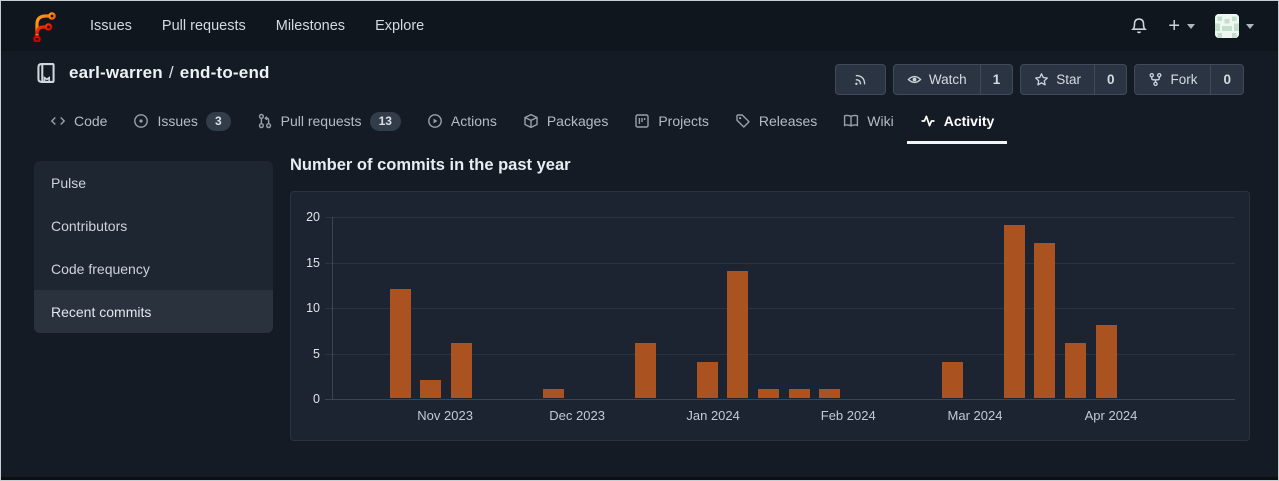 The width and height of the screenshot is (1279, 481). I want to click on y-axis-line, so click(332, 308).